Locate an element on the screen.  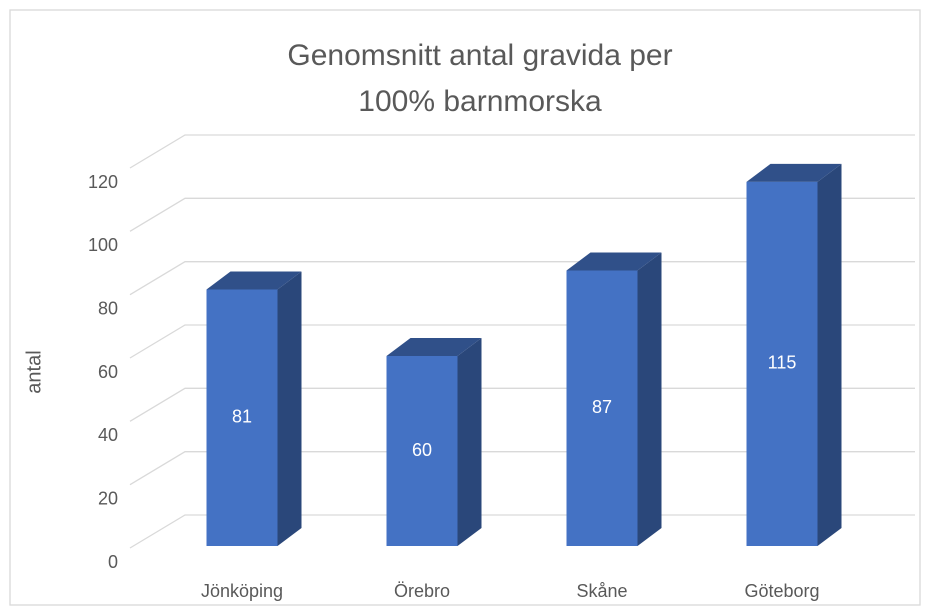
y-tick-label: 60 is located at coordinates (108, 372).